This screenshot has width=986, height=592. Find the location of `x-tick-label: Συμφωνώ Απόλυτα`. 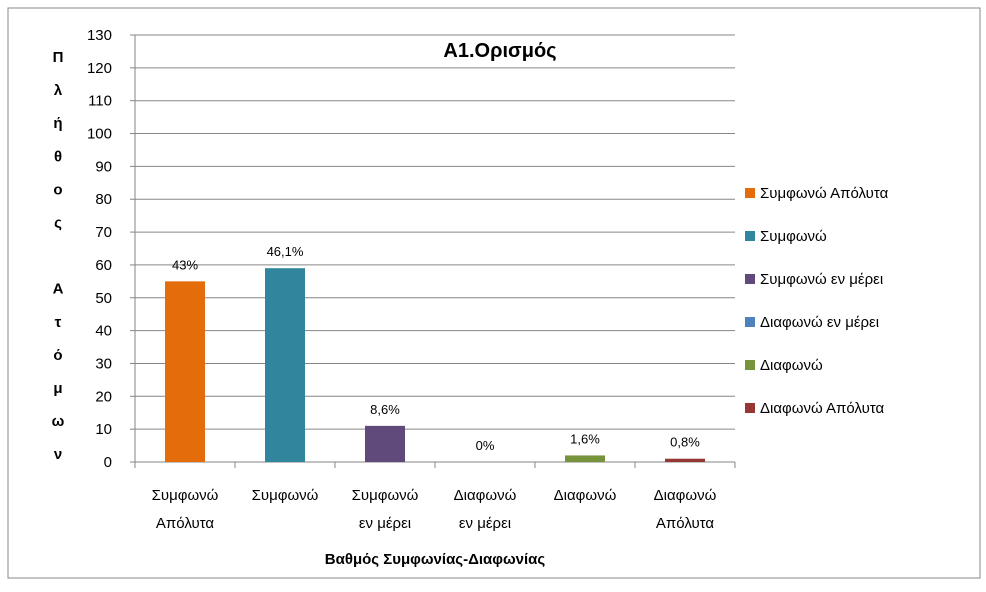

x-tick-label: Συμφωνώ Απόλυτα is located at coordinates (185, 509).